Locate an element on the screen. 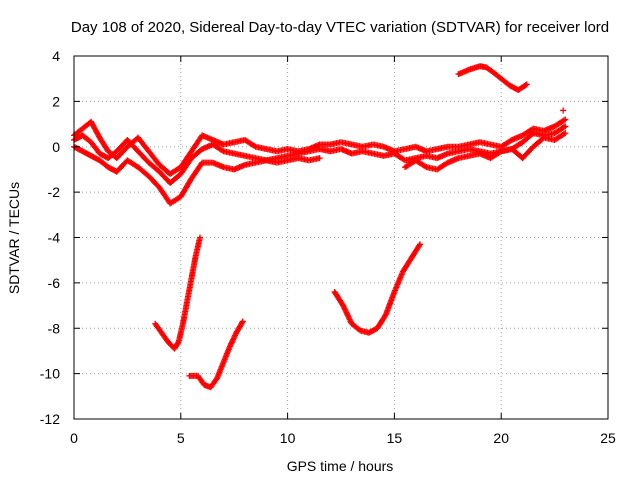 The height and width of the screenshot is (480, 640). x-tick-label: 15 is located at coordinates (395, 438).